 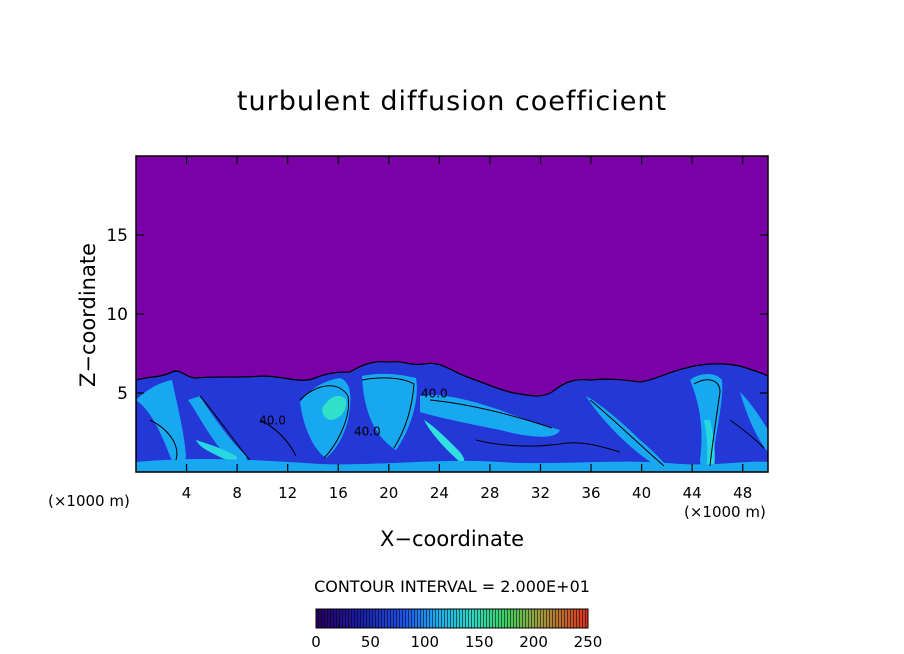 I want to click on x-tick-label: 20, so click(x=388, y=493).